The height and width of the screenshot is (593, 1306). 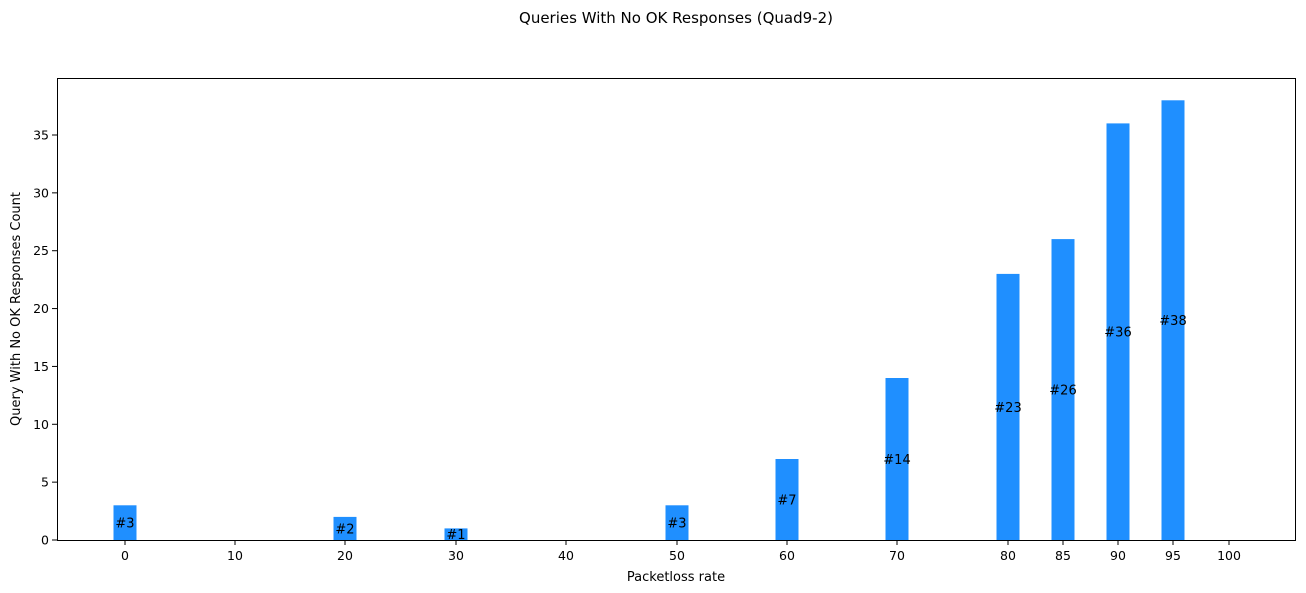 What do you see at coordinates (787, 555) in the screenshot?
I see `x-tick-label-60: 60` at bounding box center [787, 555].